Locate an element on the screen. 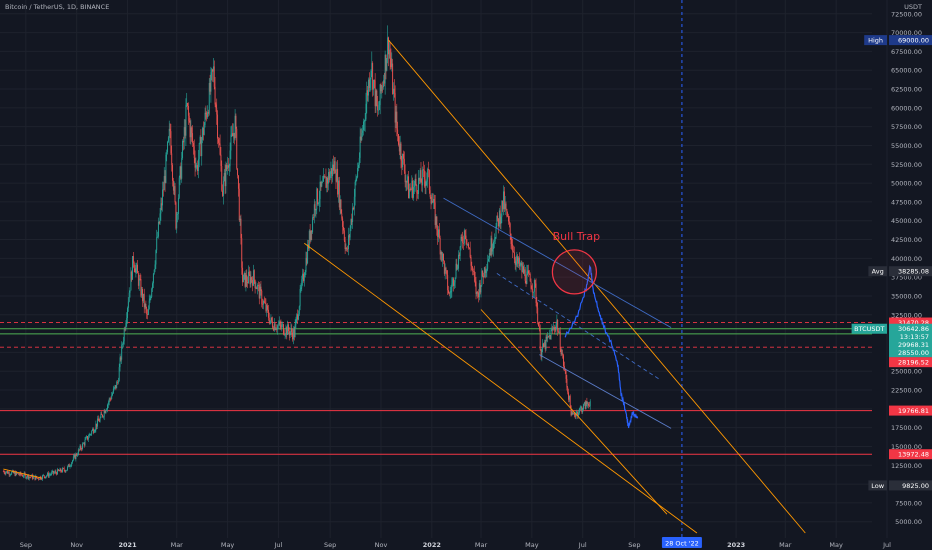  y-tick-label: 22500.00 is located at coordinates (906, 391).